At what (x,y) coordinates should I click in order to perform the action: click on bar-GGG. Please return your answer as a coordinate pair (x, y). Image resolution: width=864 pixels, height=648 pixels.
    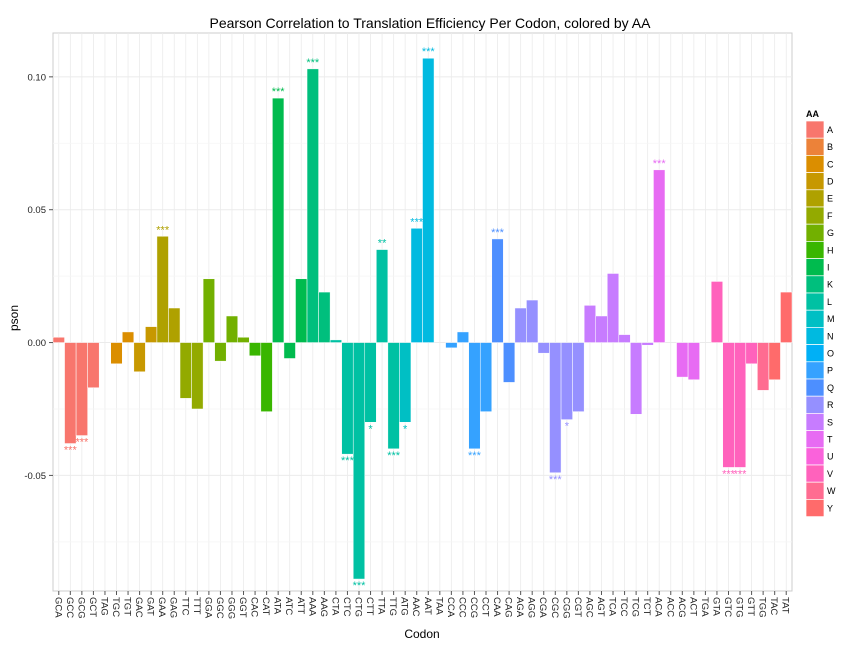
    Looking at the image, I should click on (231, 329).